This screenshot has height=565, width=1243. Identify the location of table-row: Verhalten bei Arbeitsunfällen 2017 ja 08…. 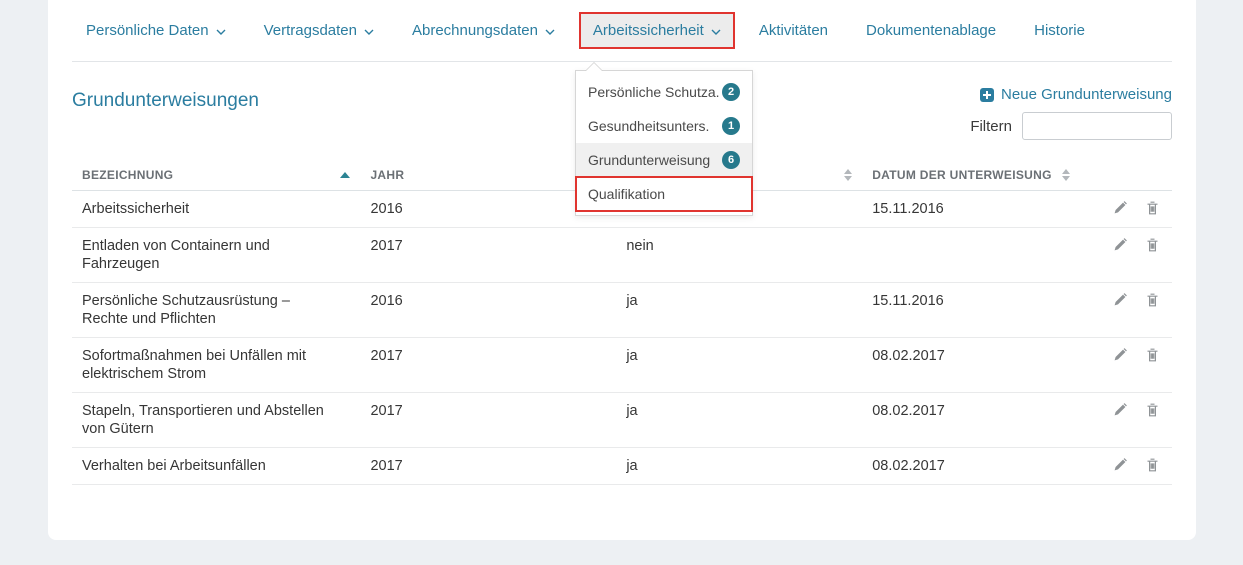
(622, 466).